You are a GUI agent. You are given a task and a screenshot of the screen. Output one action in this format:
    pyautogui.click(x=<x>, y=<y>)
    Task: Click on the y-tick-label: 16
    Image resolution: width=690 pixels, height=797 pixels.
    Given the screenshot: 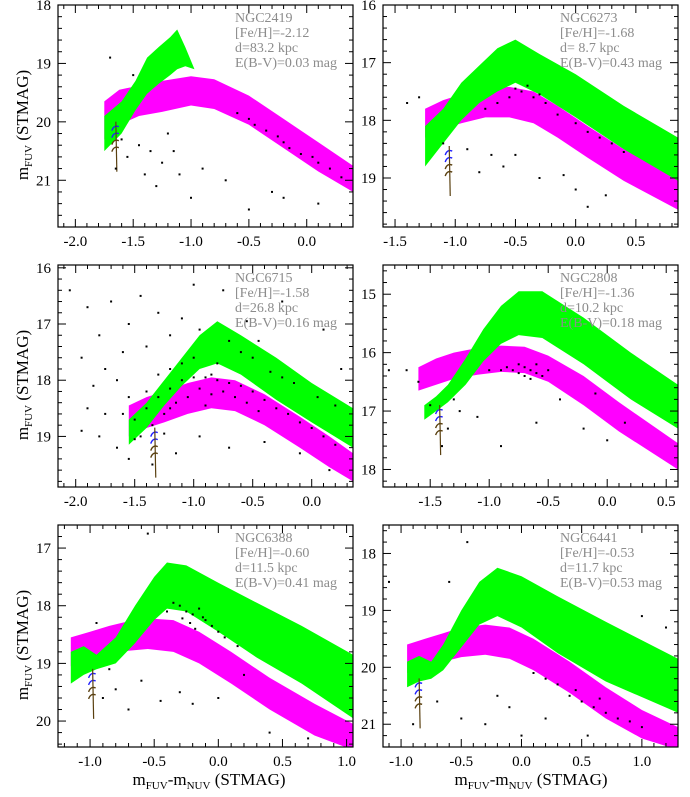 What is the action you would take?
    pyautogui.click(x=44, y=269)
    